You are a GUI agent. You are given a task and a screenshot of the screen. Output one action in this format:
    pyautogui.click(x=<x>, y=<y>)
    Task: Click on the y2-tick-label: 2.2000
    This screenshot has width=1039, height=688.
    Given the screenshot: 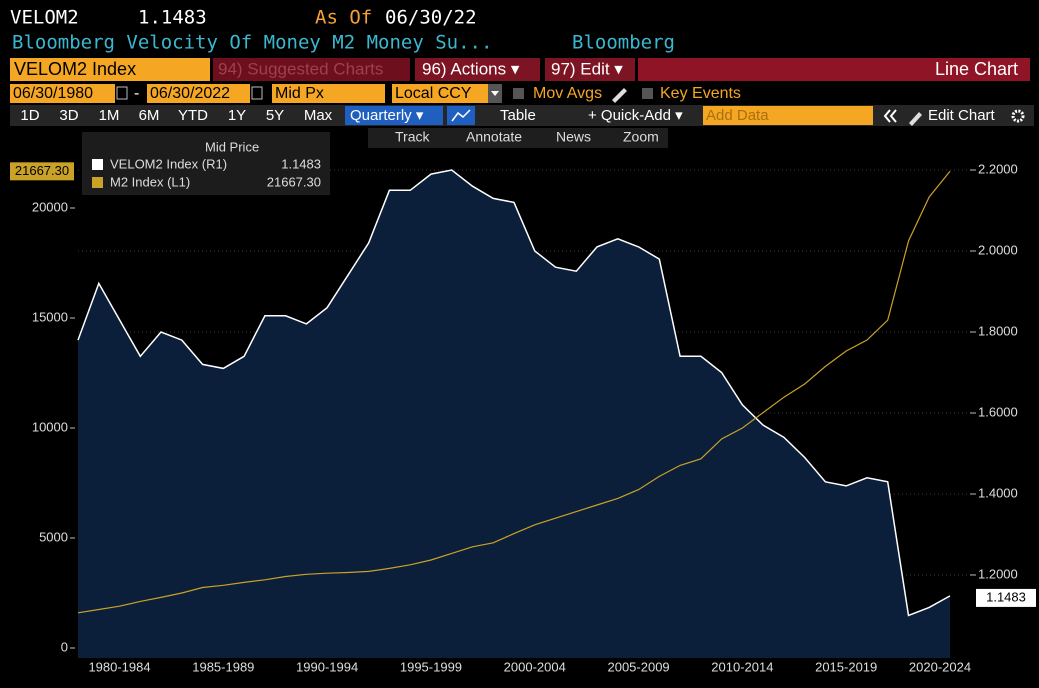 What is the action you would take?
    pyautogui.click(x=998, y=168)
    